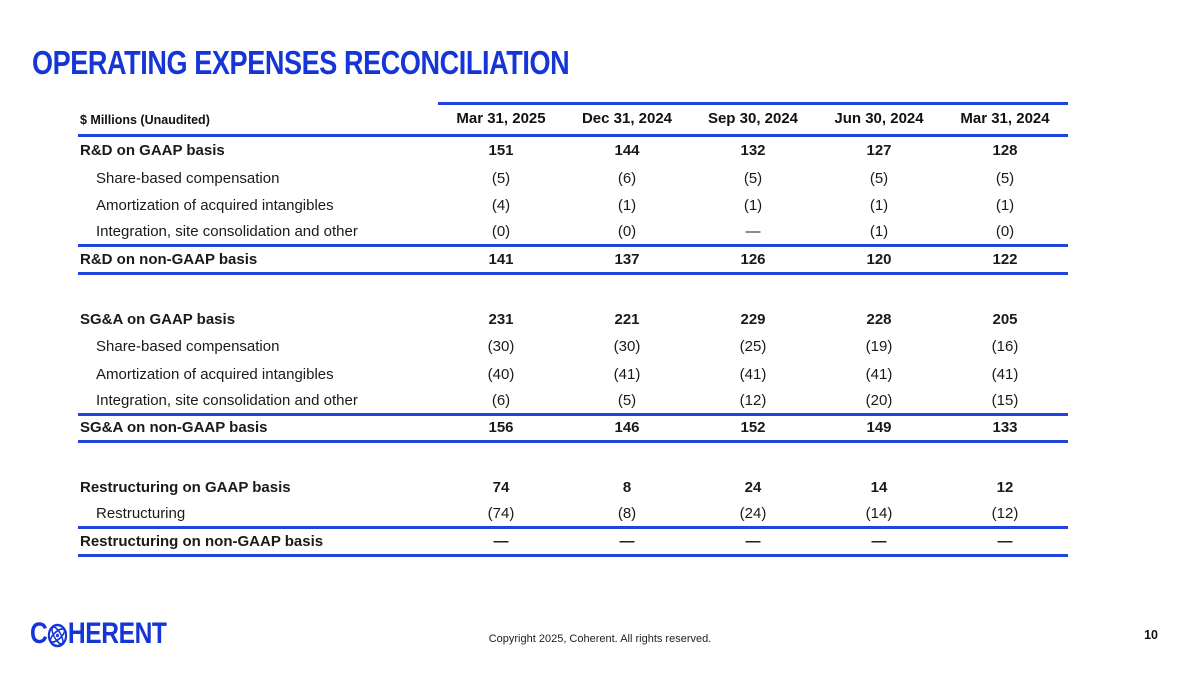 This screenshot has height=675, width=1200. Describe the element at coordinates (145, 120) in the screenshot. I see `unit-label: $ Millions (Unaudited)` at that location.